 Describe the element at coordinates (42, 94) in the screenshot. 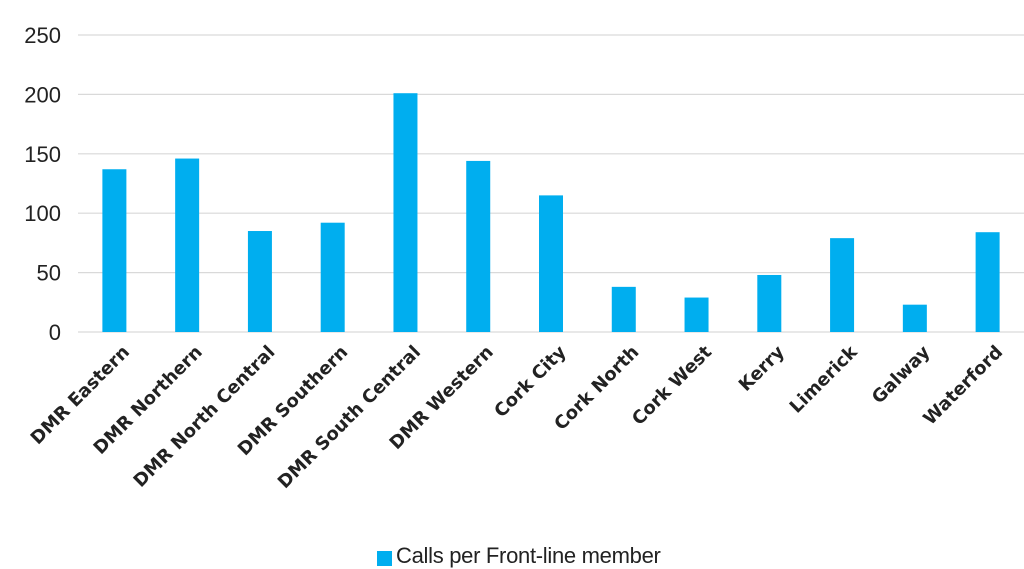

I see `y-tick-label: 200` at that location.